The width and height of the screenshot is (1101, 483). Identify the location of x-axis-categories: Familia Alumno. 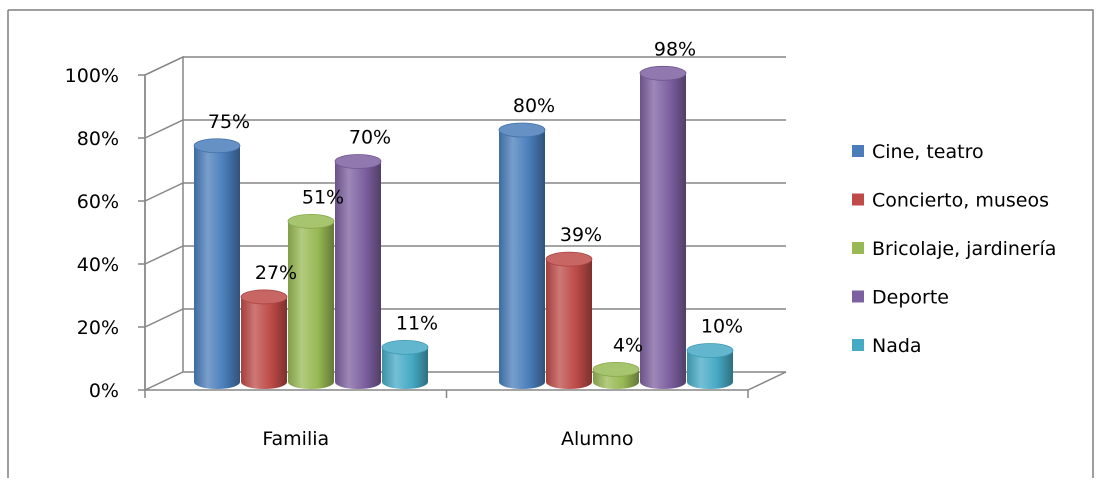
(446, 420).